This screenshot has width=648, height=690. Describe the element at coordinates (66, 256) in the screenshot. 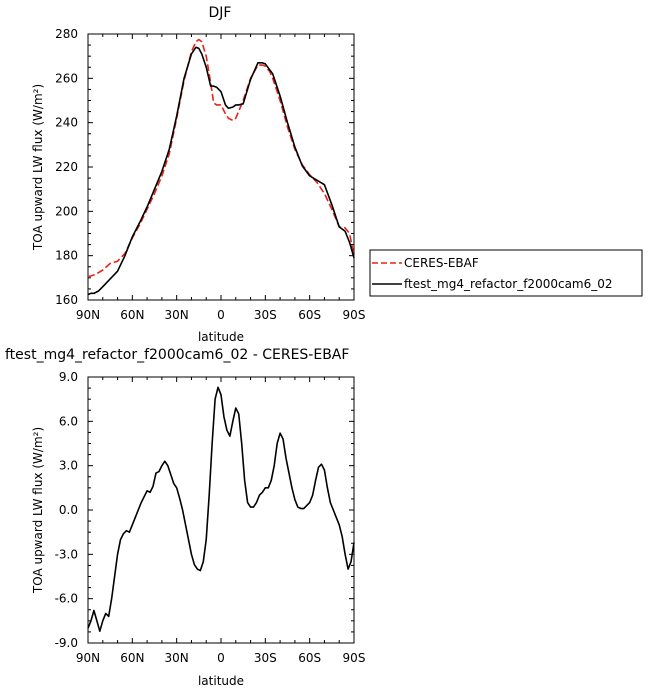

I see `y-tick-label: 180` at that location.